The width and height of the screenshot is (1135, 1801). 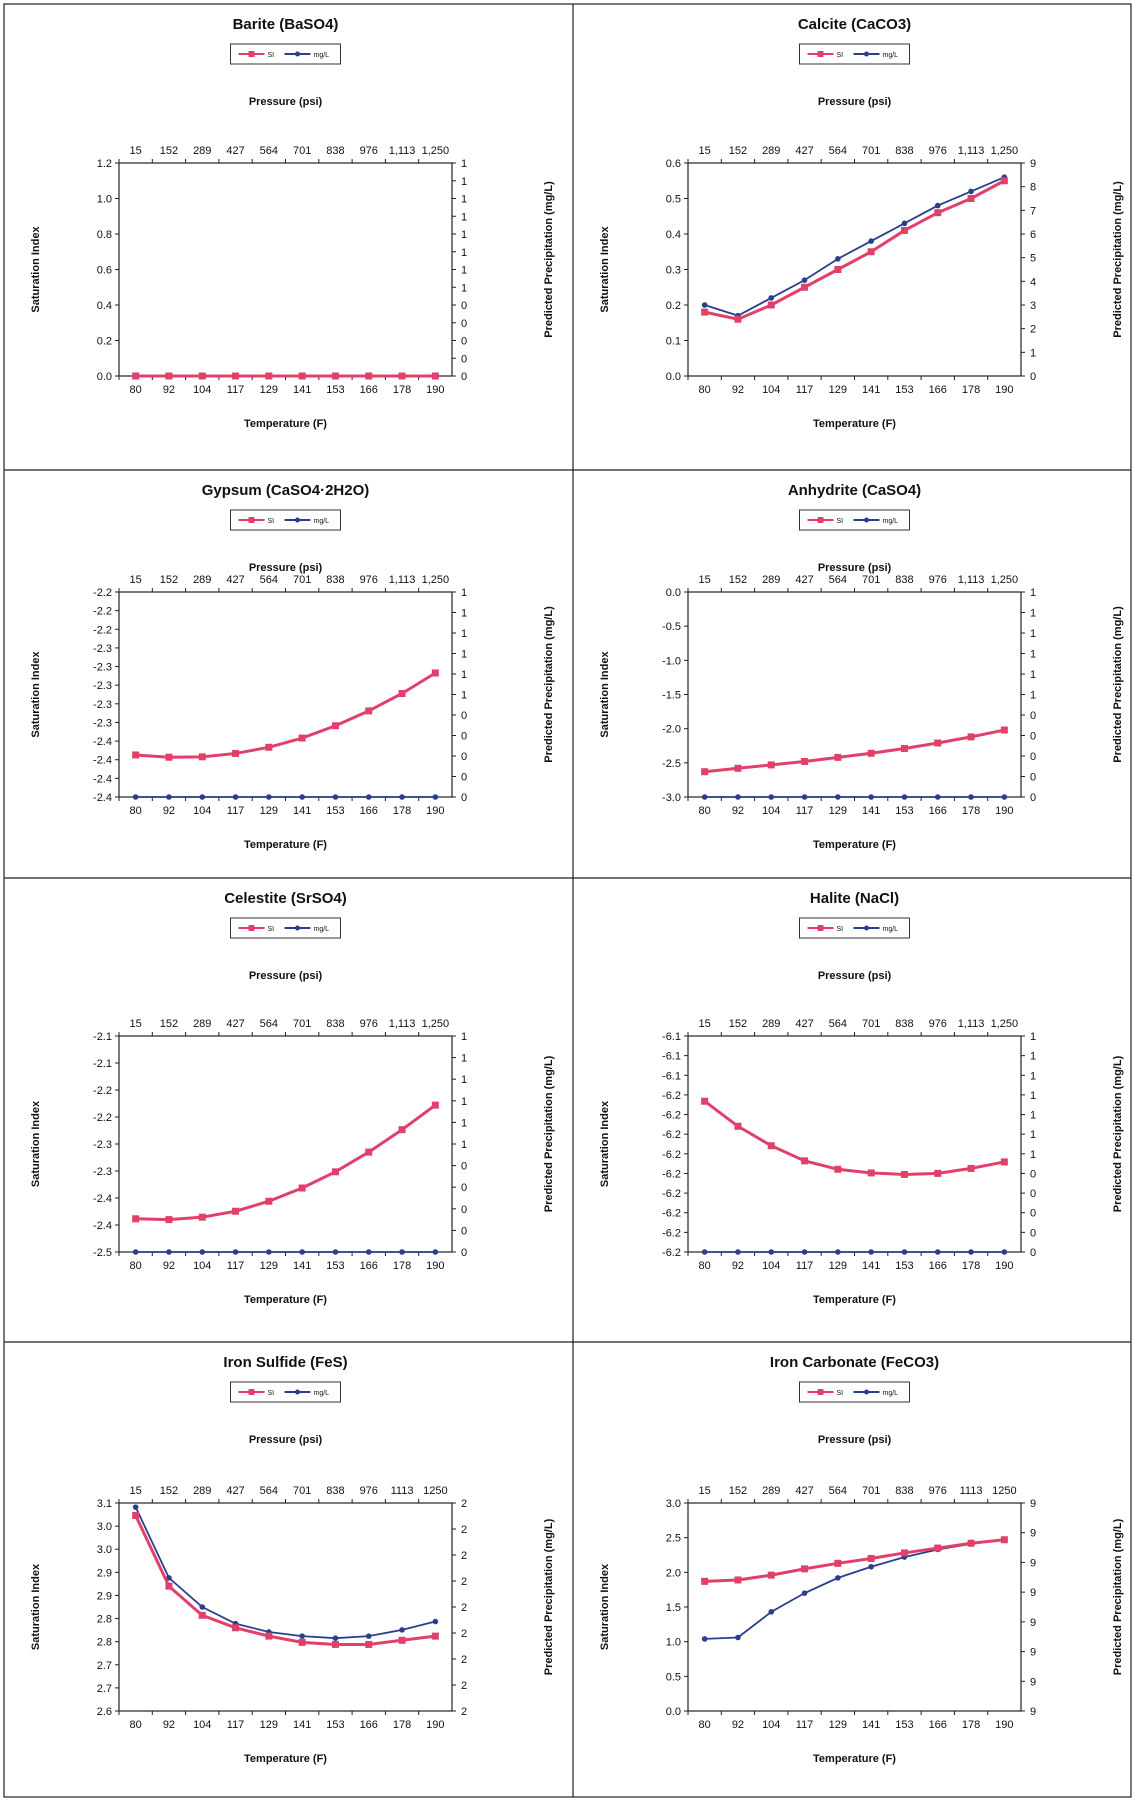 I want to click on y-tick-label: 2.7, so click(x=104, y=1689).